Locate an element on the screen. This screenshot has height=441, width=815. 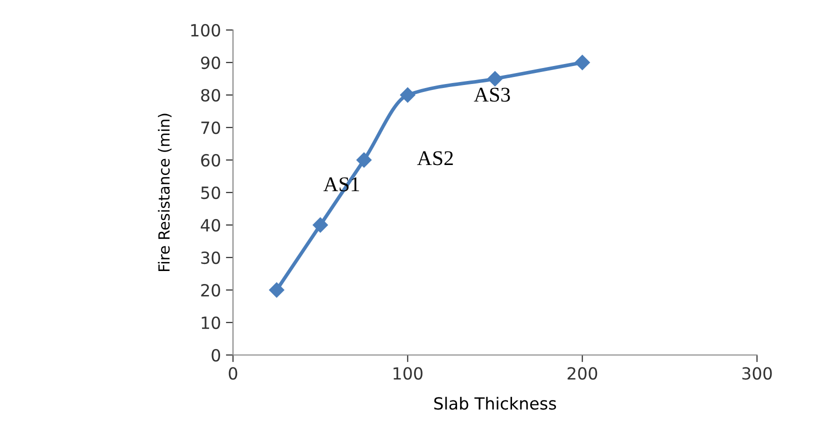
y-tick-label: 20 is located at coordinates (210, 290).